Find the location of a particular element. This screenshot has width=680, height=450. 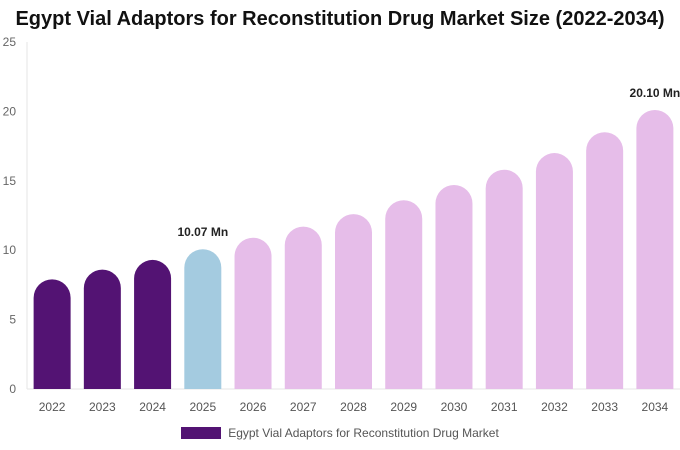

bar-2031 is located at coordinates (504, 279).